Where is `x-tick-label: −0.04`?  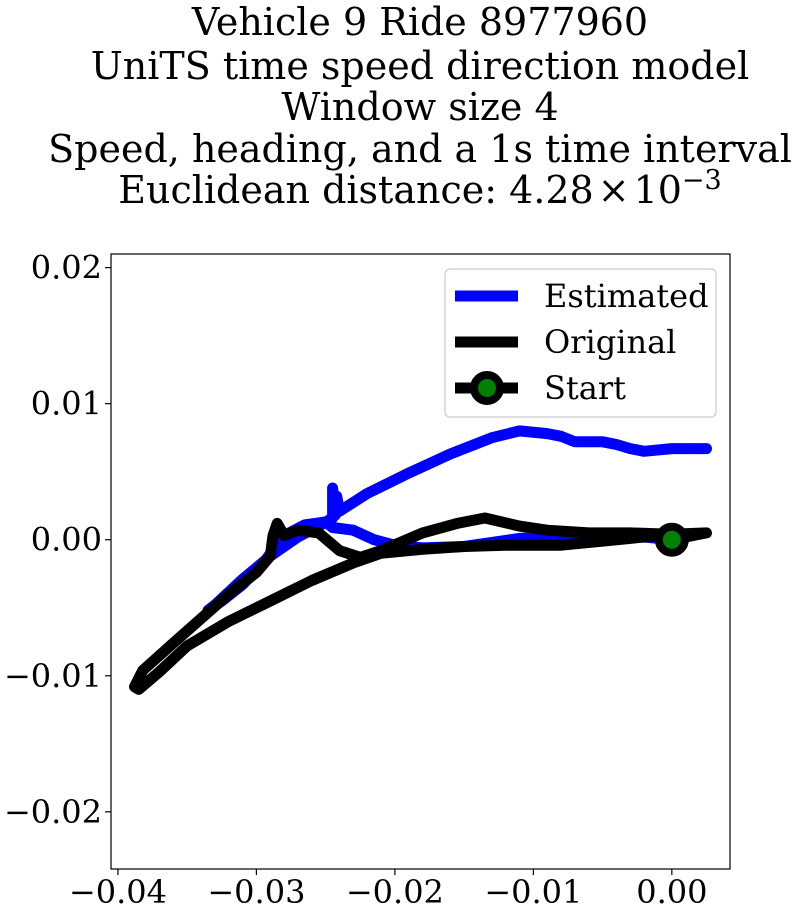
x-tick-label: −0.04 is located at coordinates (118, 892).